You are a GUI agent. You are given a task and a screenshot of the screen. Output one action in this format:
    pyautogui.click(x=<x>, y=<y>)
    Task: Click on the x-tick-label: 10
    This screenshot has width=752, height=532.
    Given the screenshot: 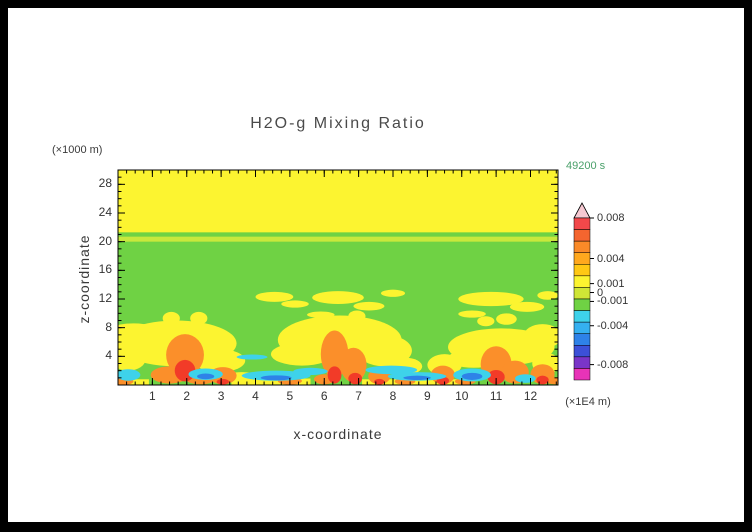 What is the action you would take?
    pyautogui.click(x=462, y=396)
    